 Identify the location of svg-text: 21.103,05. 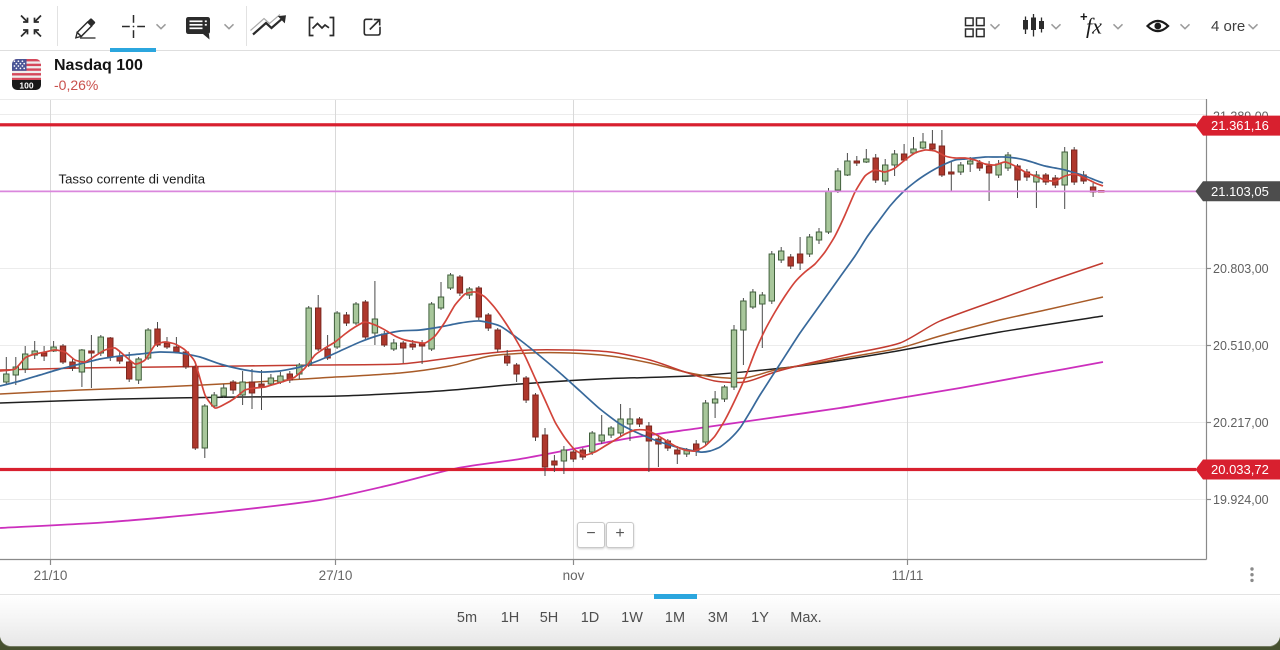
(1240, 191).